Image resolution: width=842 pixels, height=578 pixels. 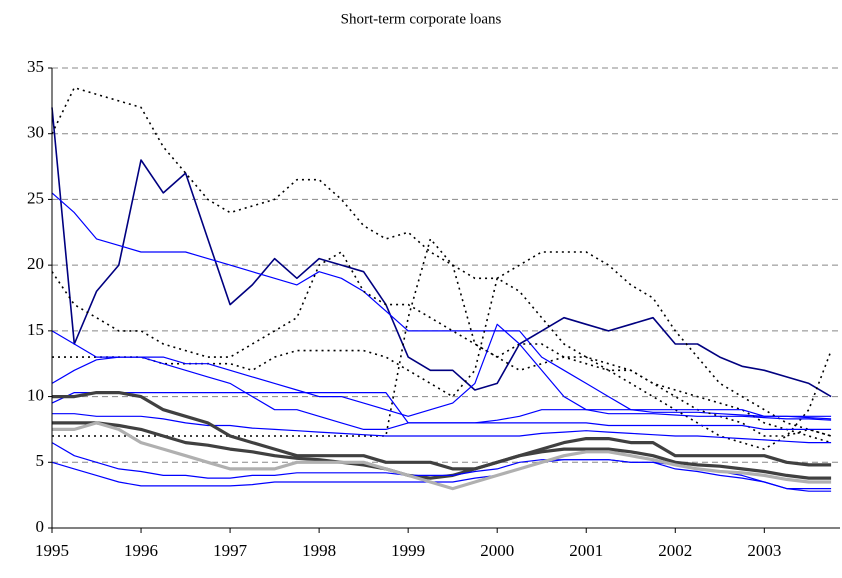 What do you see at coordinates (35, 394) in the screenshot?
I see `y-tick-label: 10` at bounding box center [35, 394].